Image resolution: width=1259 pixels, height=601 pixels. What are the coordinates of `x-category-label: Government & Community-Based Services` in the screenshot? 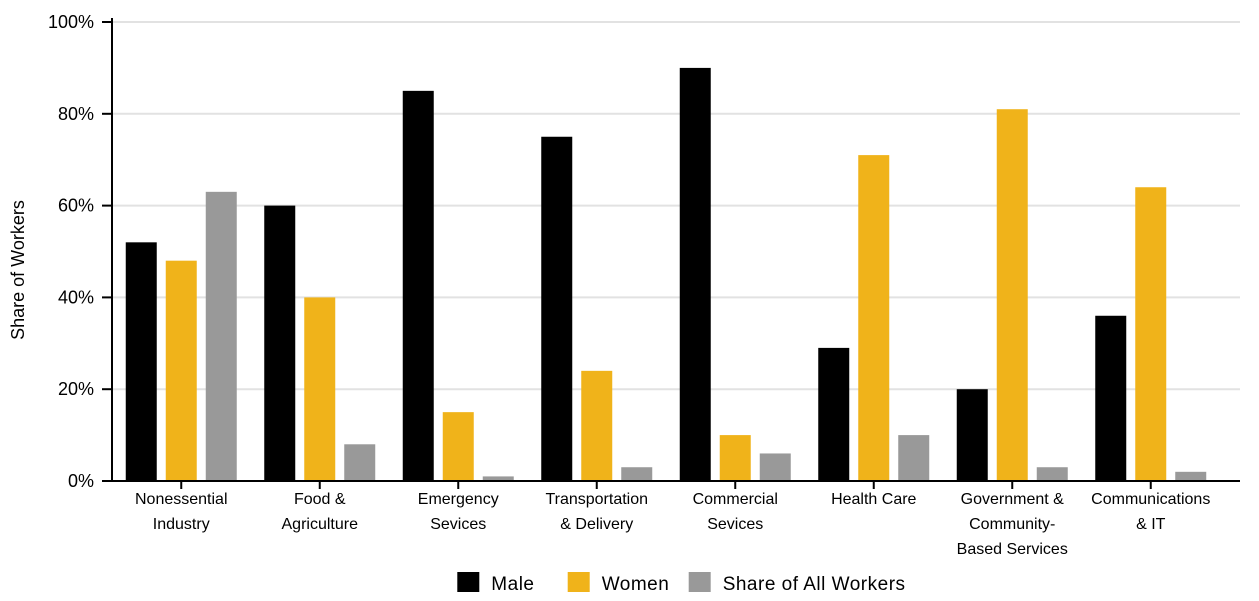 It's located at (1012, 524).